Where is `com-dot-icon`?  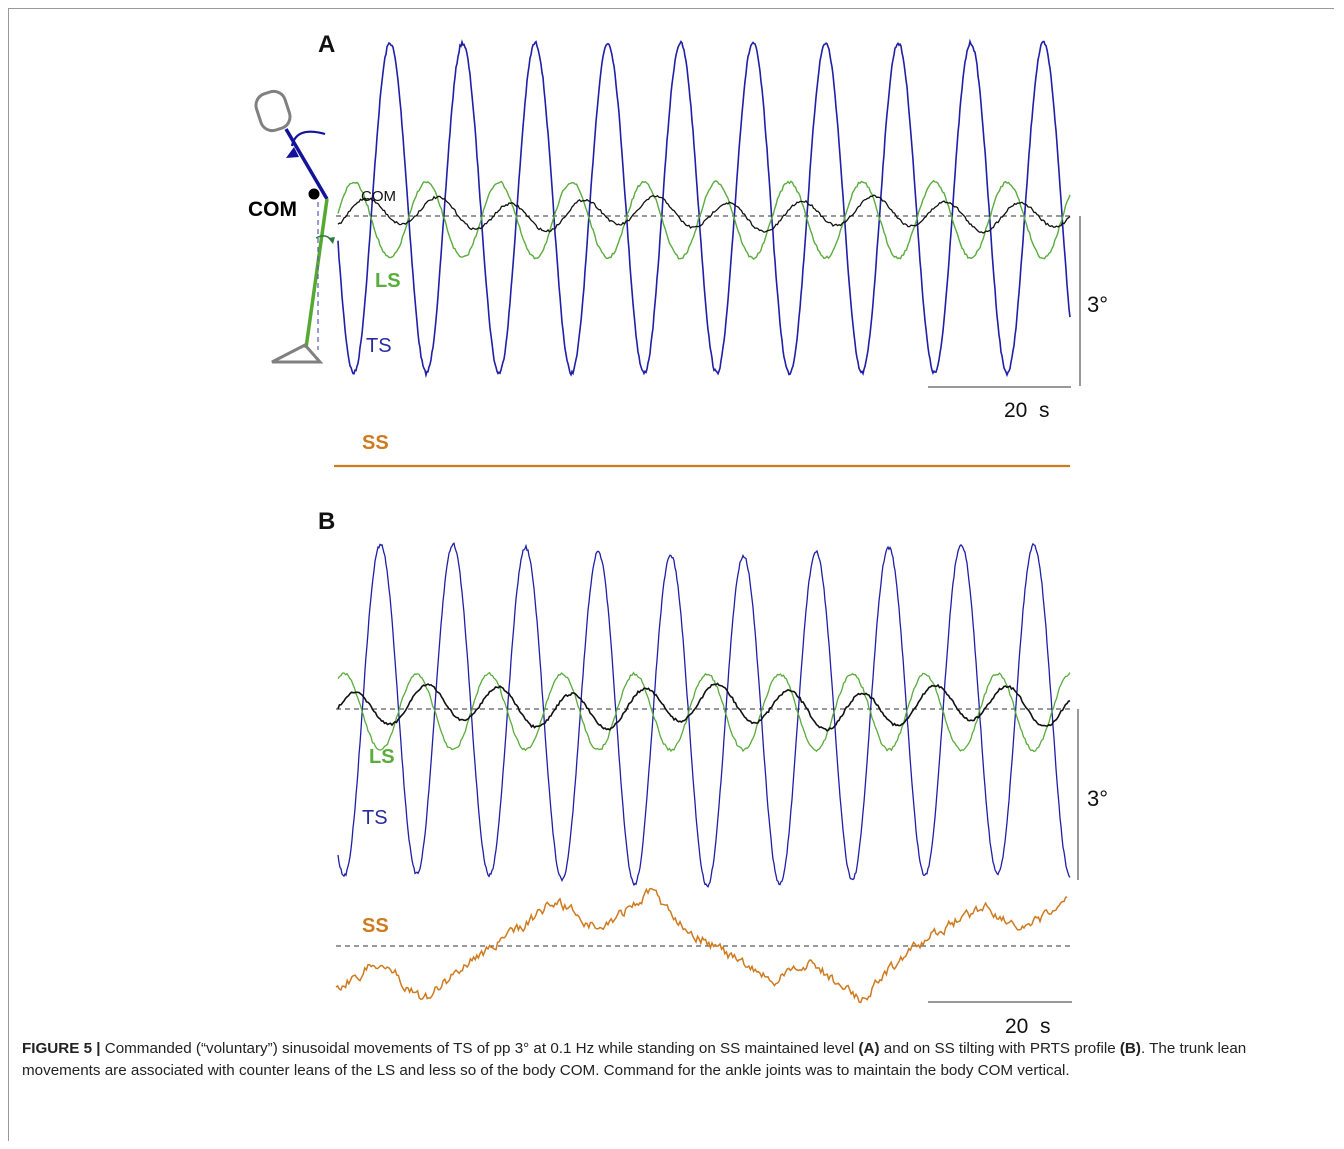
com-dot-icon is located at coordinates (314, 194).